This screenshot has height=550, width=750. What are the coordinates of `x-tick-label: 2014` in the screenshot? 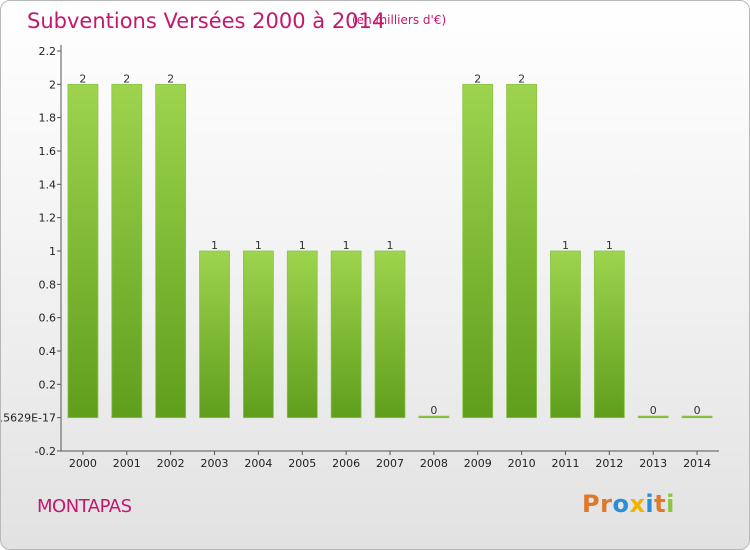 It's located at (697, 463).